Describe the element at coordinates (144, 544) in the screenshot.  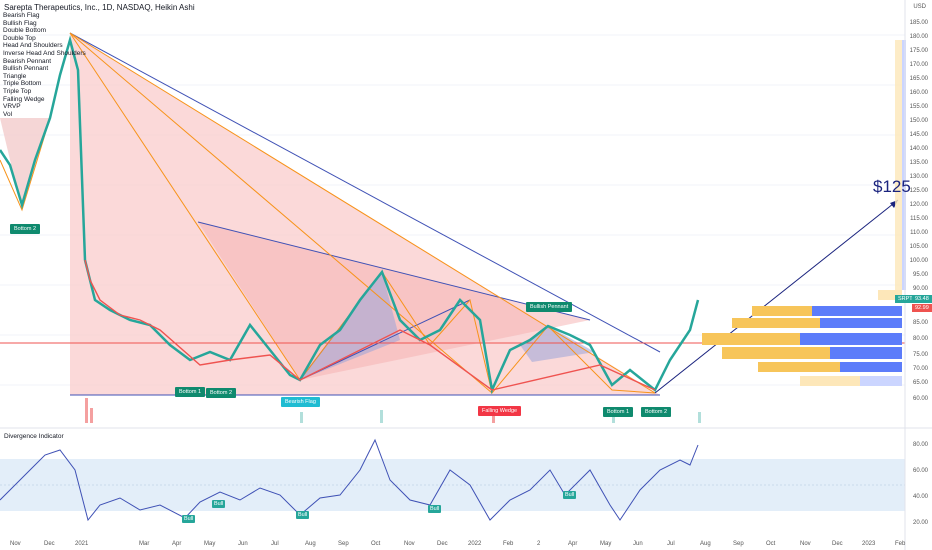
I see `x-tick: Mar` at that location.